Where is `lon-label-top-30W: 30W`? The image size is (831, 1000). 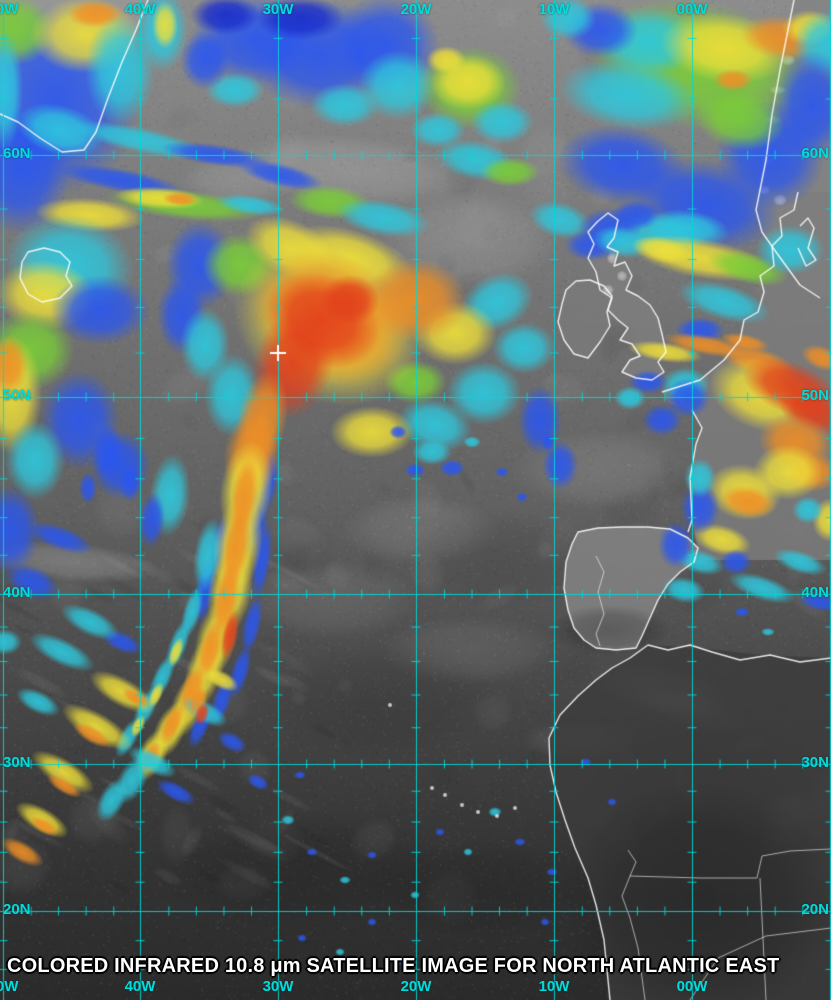
lon-label-top-30W: 30W is located at coordinates (278, 9).